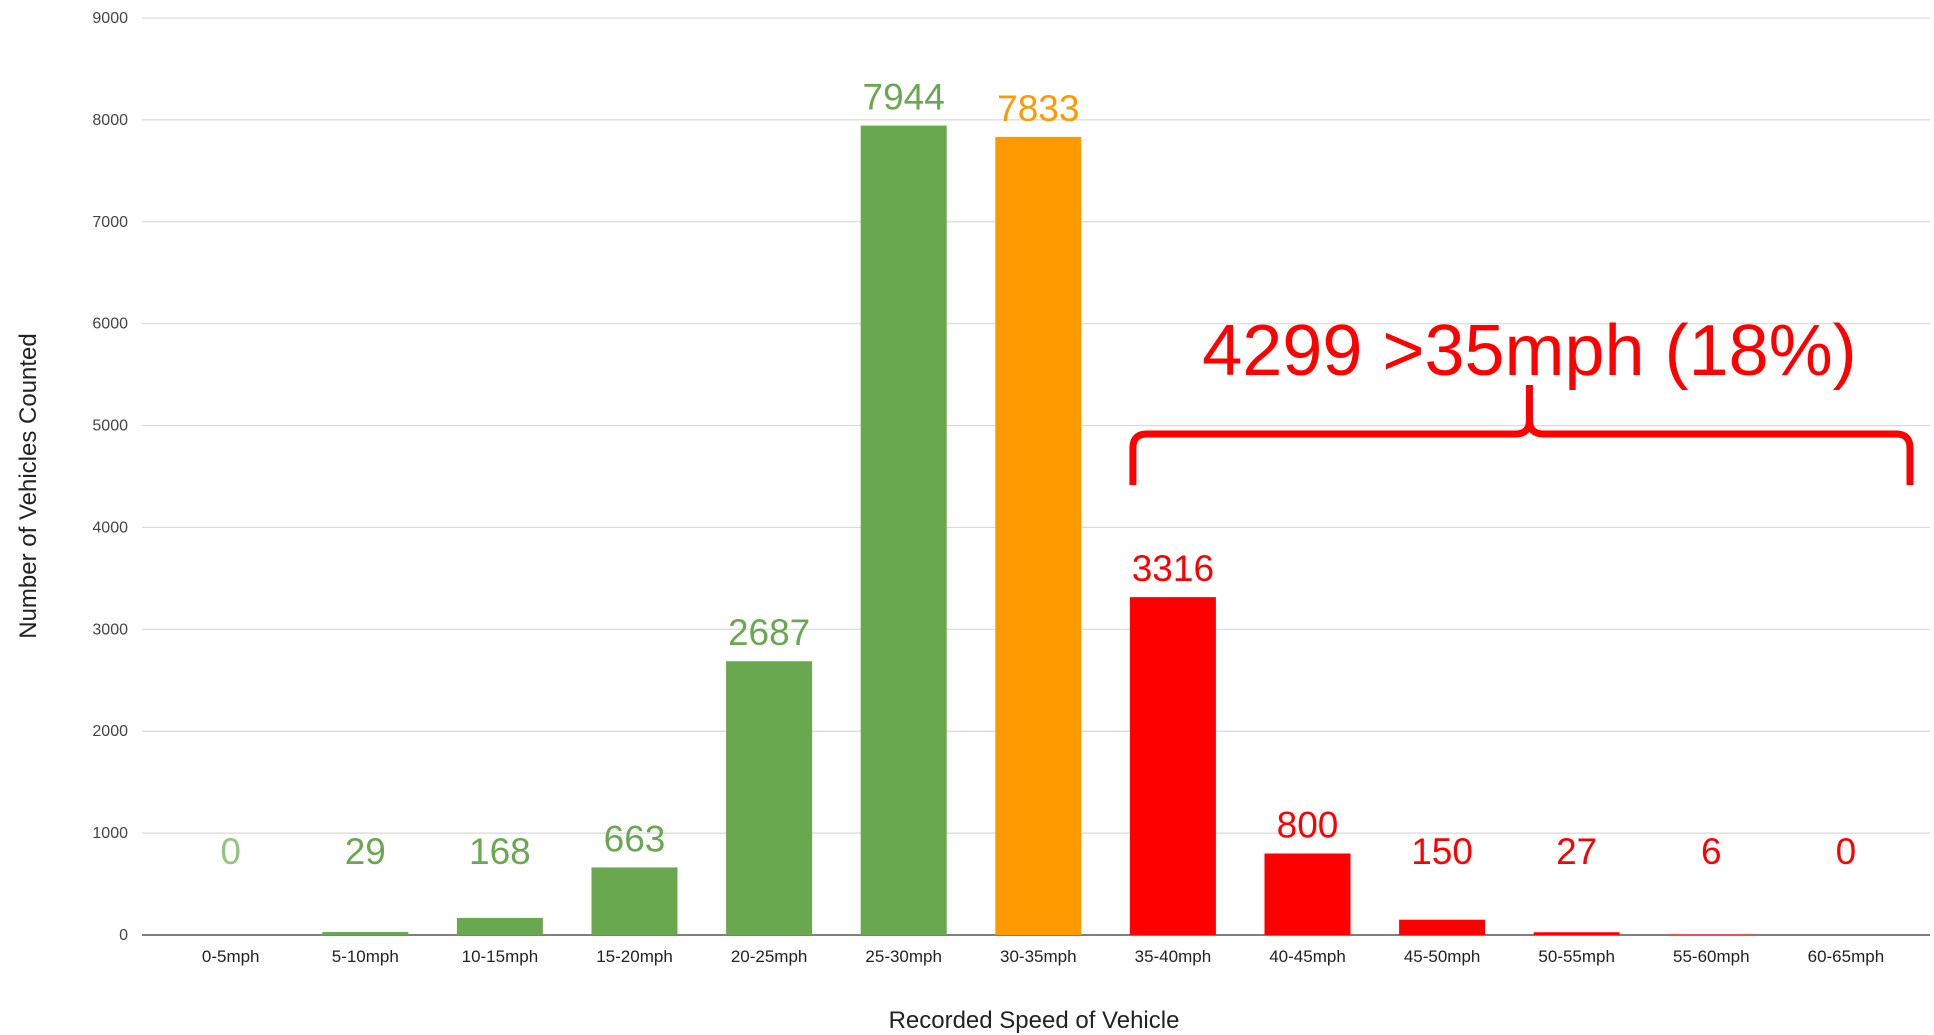 This screenshot has width=1934, height=1035. I want to click on data-label-30-35mph: 7833, so click(1038, 108).